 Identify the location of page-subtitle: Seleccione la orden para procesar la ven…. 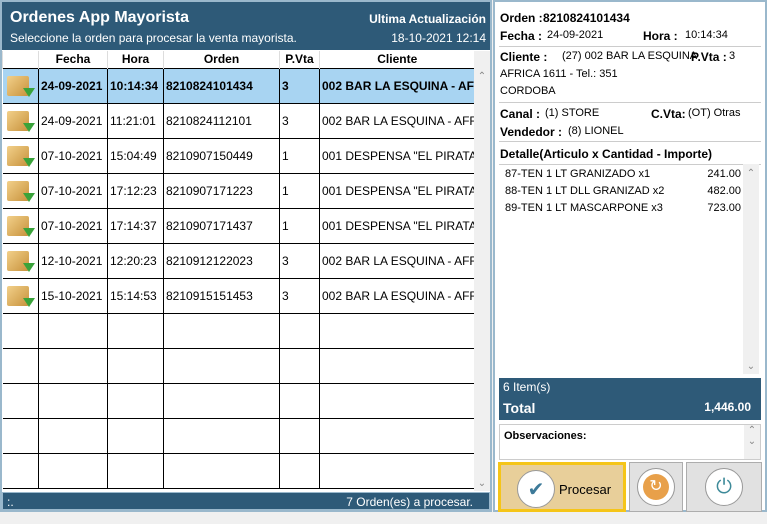
(153, 38).